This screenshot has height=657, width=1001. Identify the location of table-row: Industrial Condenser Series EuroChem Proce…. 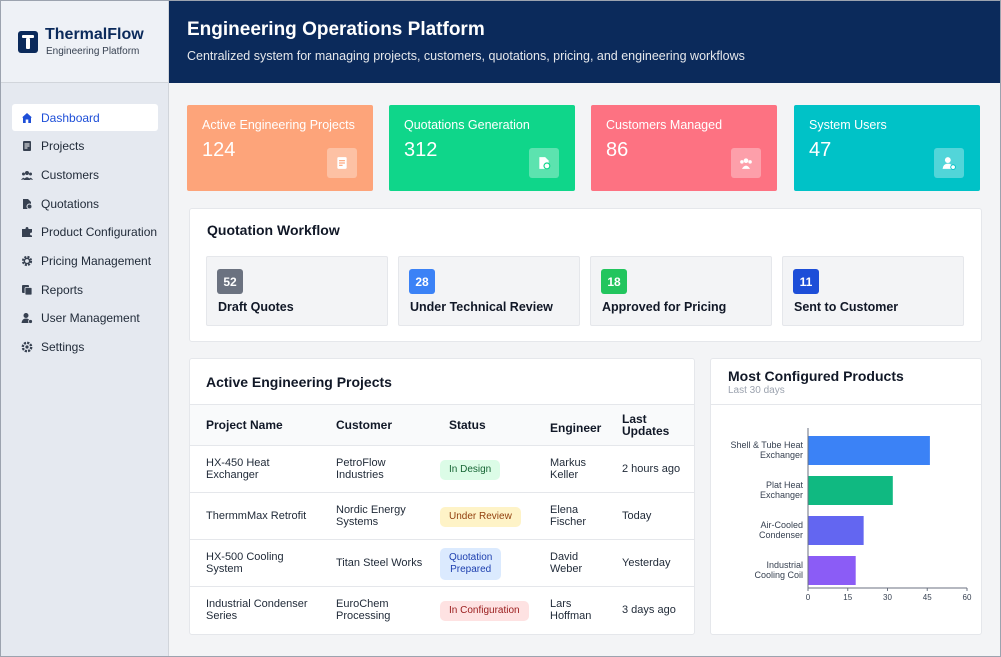
(442, 610).